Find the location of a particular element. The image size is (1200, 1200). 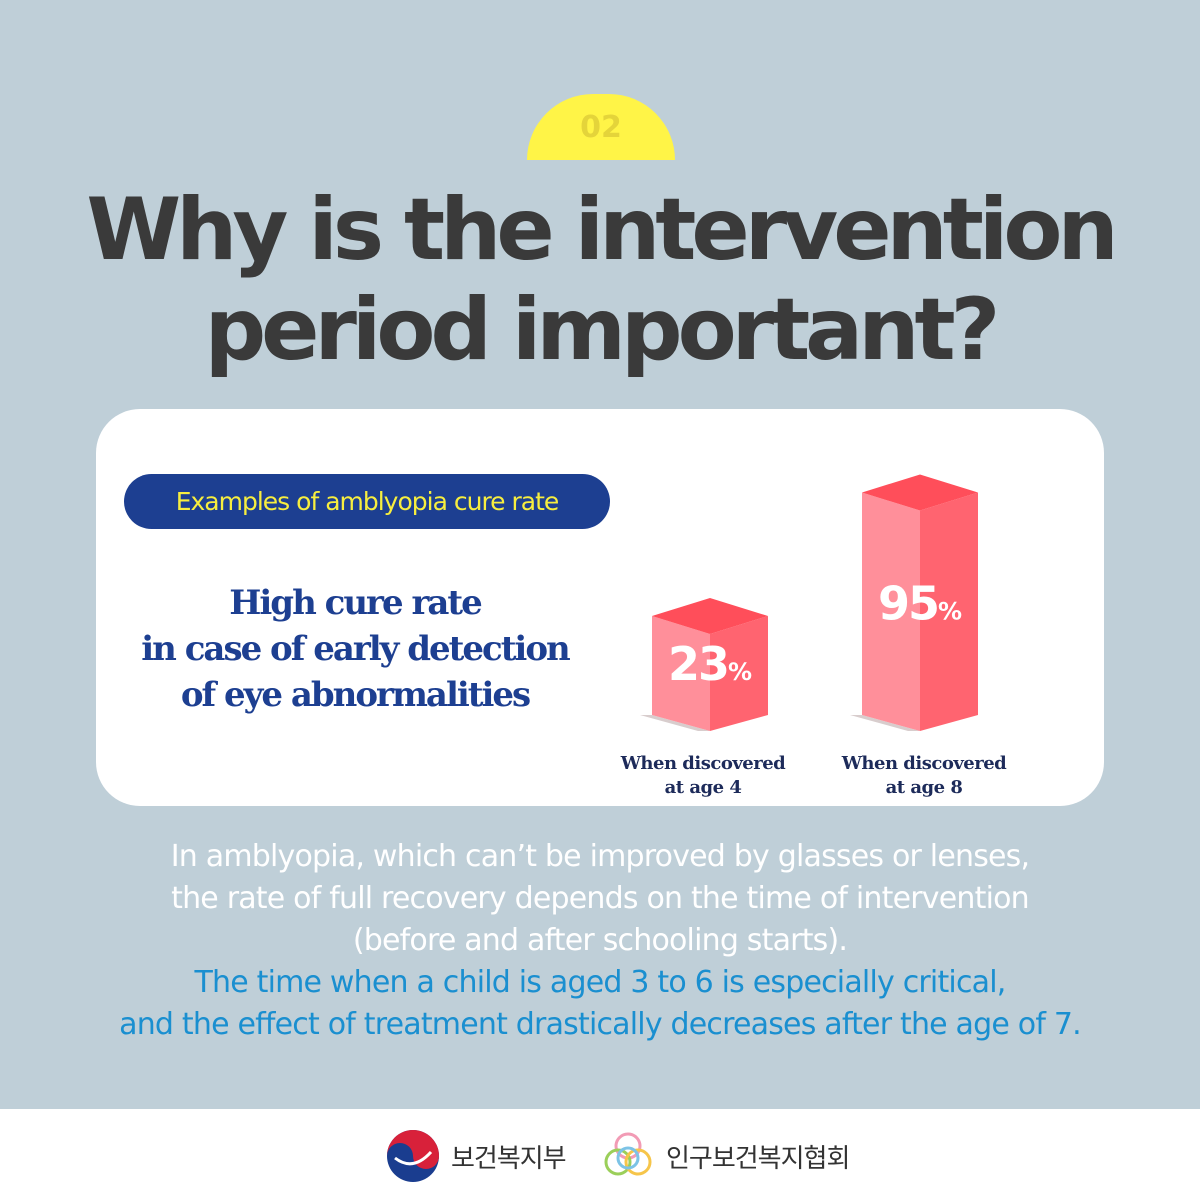

explanation-line-3: (before and after schooling starts). is located at coordinates (600, 940).